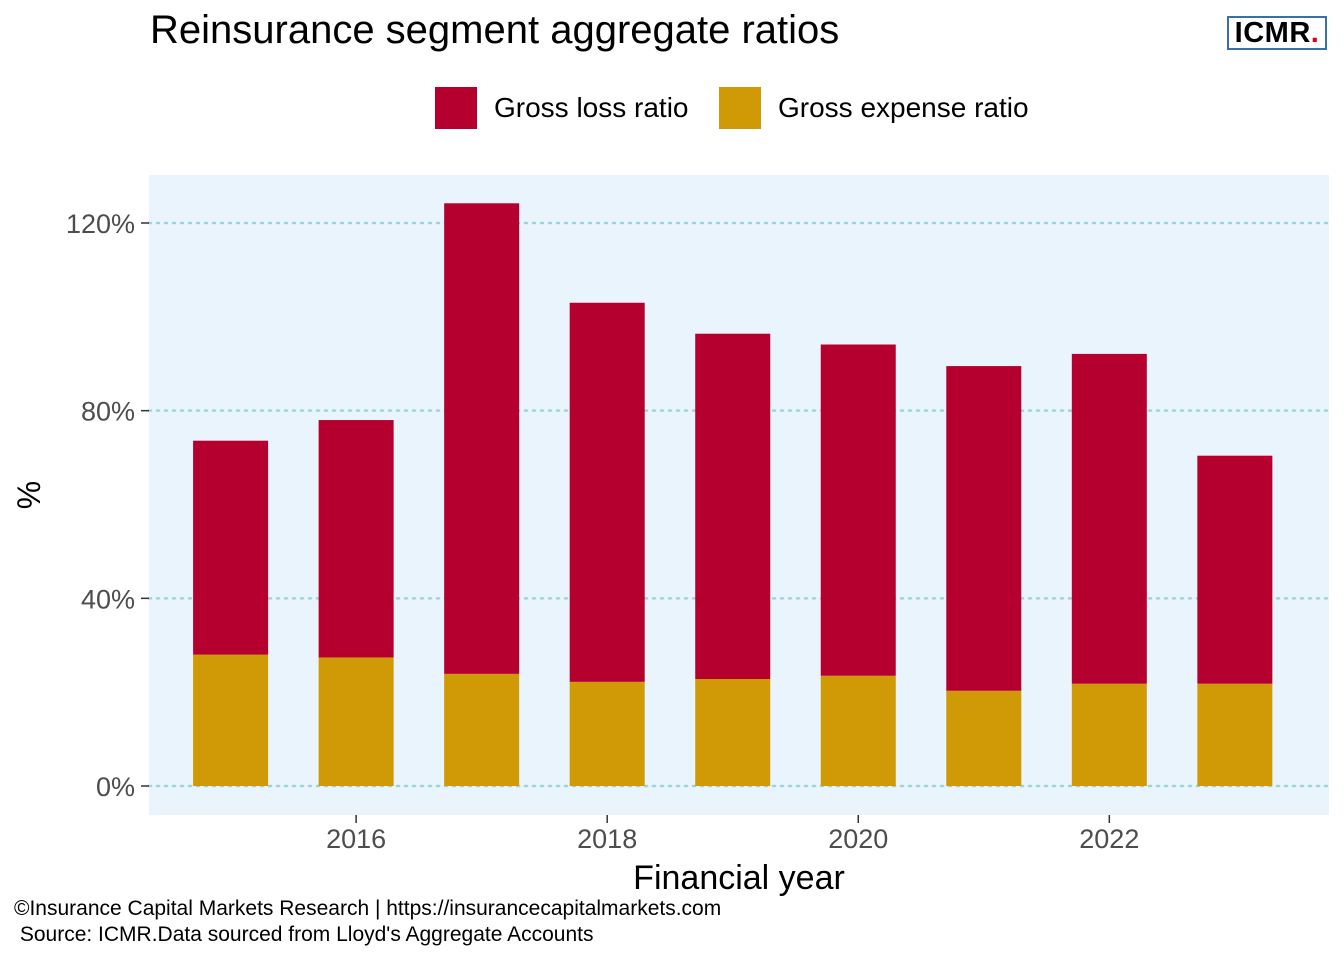 Image resolution: width=1344 pixels, height=960 pixels. I want to click on legend-label-loss: Gross loss ratio, so click(591, 107).